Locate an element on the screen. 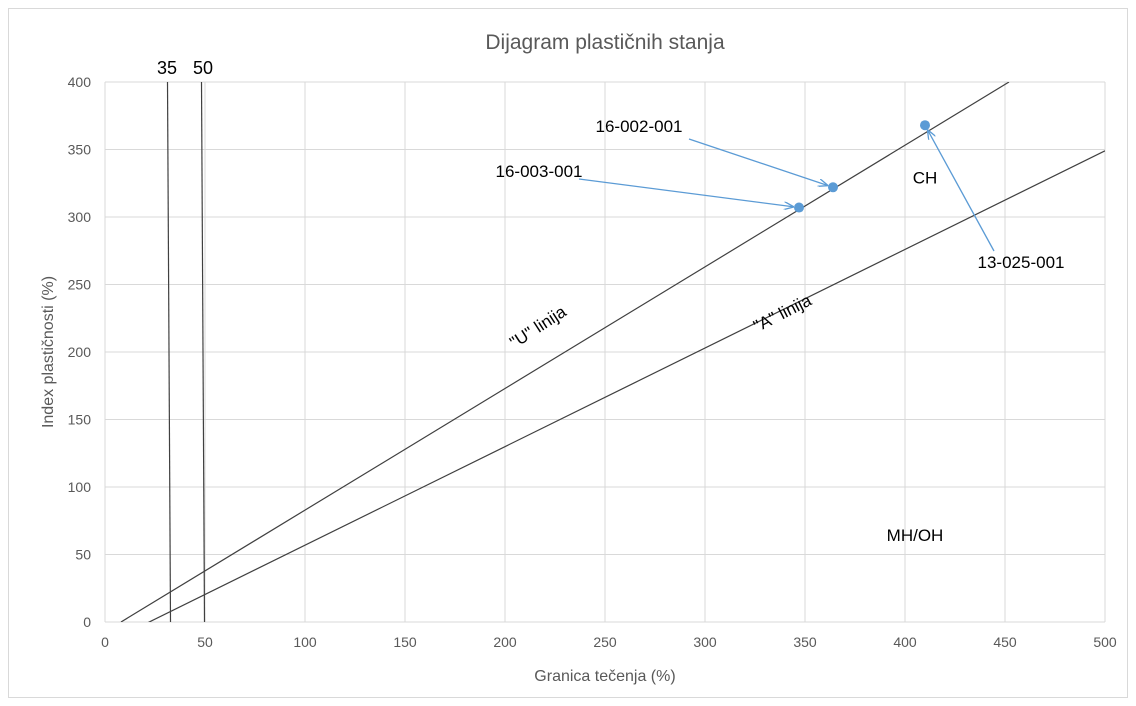 This screenshot has width=1136, height=706. x-tick-label: 300 is located at coordinates (705, 642).